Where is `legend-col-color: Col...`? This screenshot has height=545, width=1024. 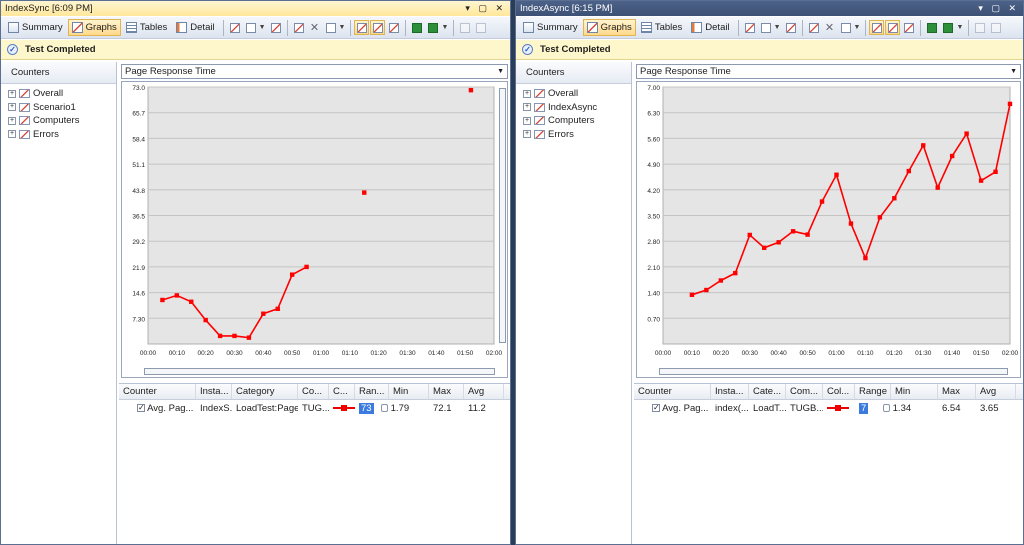
legend-col-color: Col... is located at coordinates (839, 391).